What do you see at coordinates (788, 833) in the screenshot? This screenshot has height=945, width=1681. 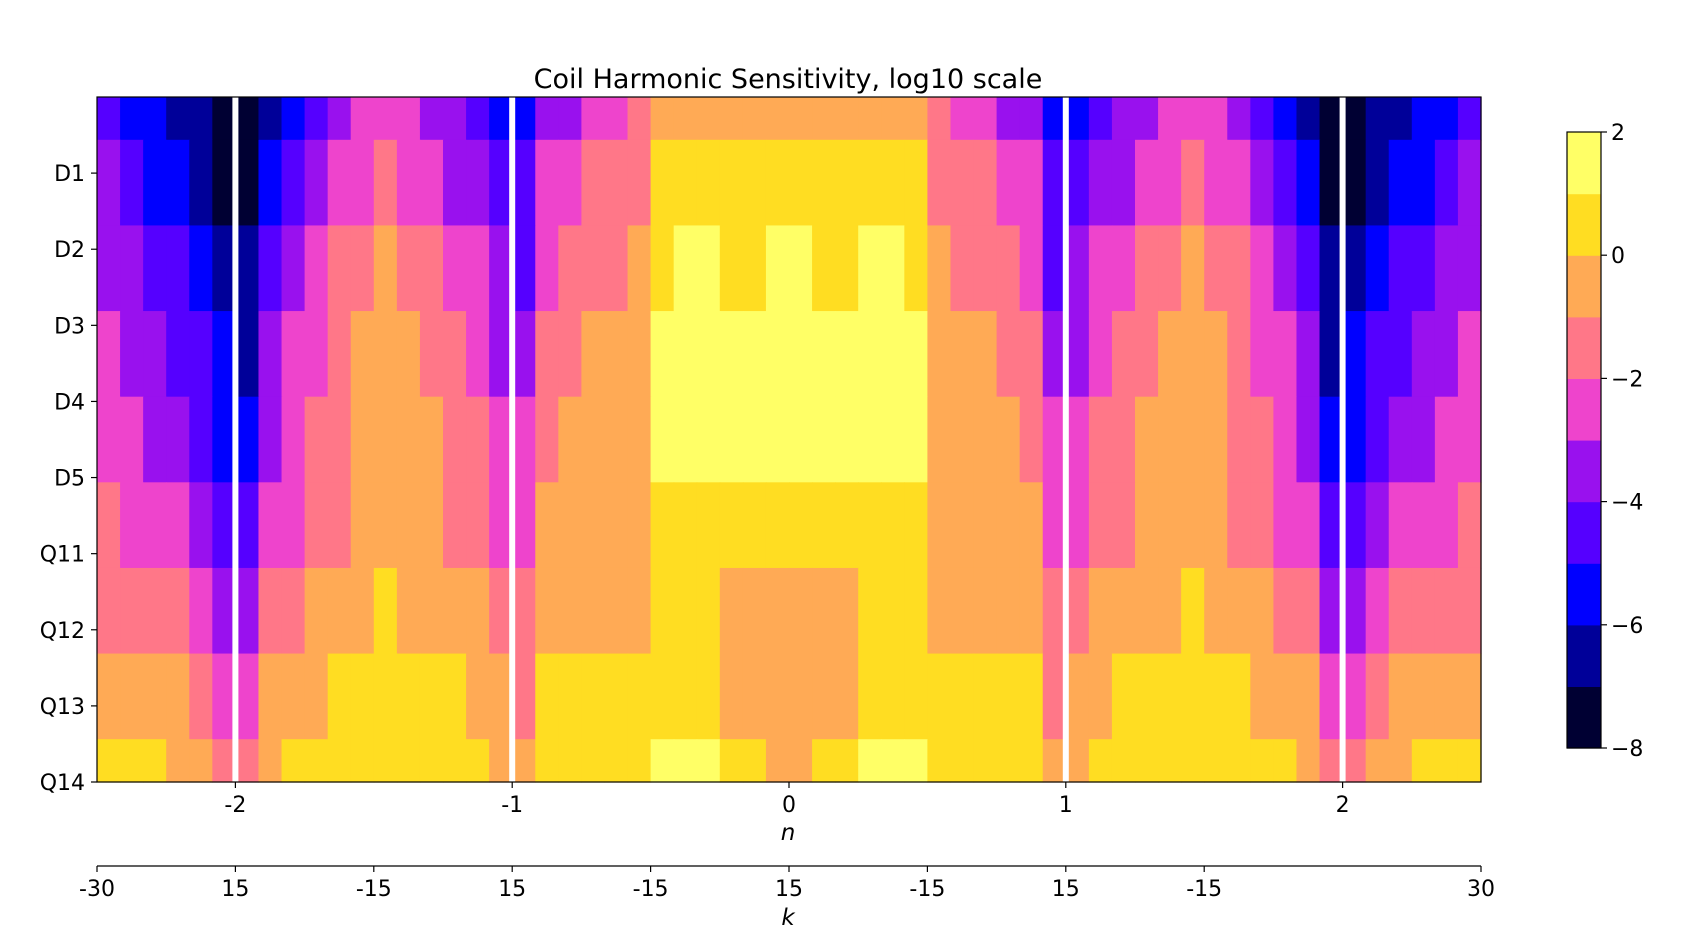 I see `x-axis-label: n` at bounding box center [788, 833].